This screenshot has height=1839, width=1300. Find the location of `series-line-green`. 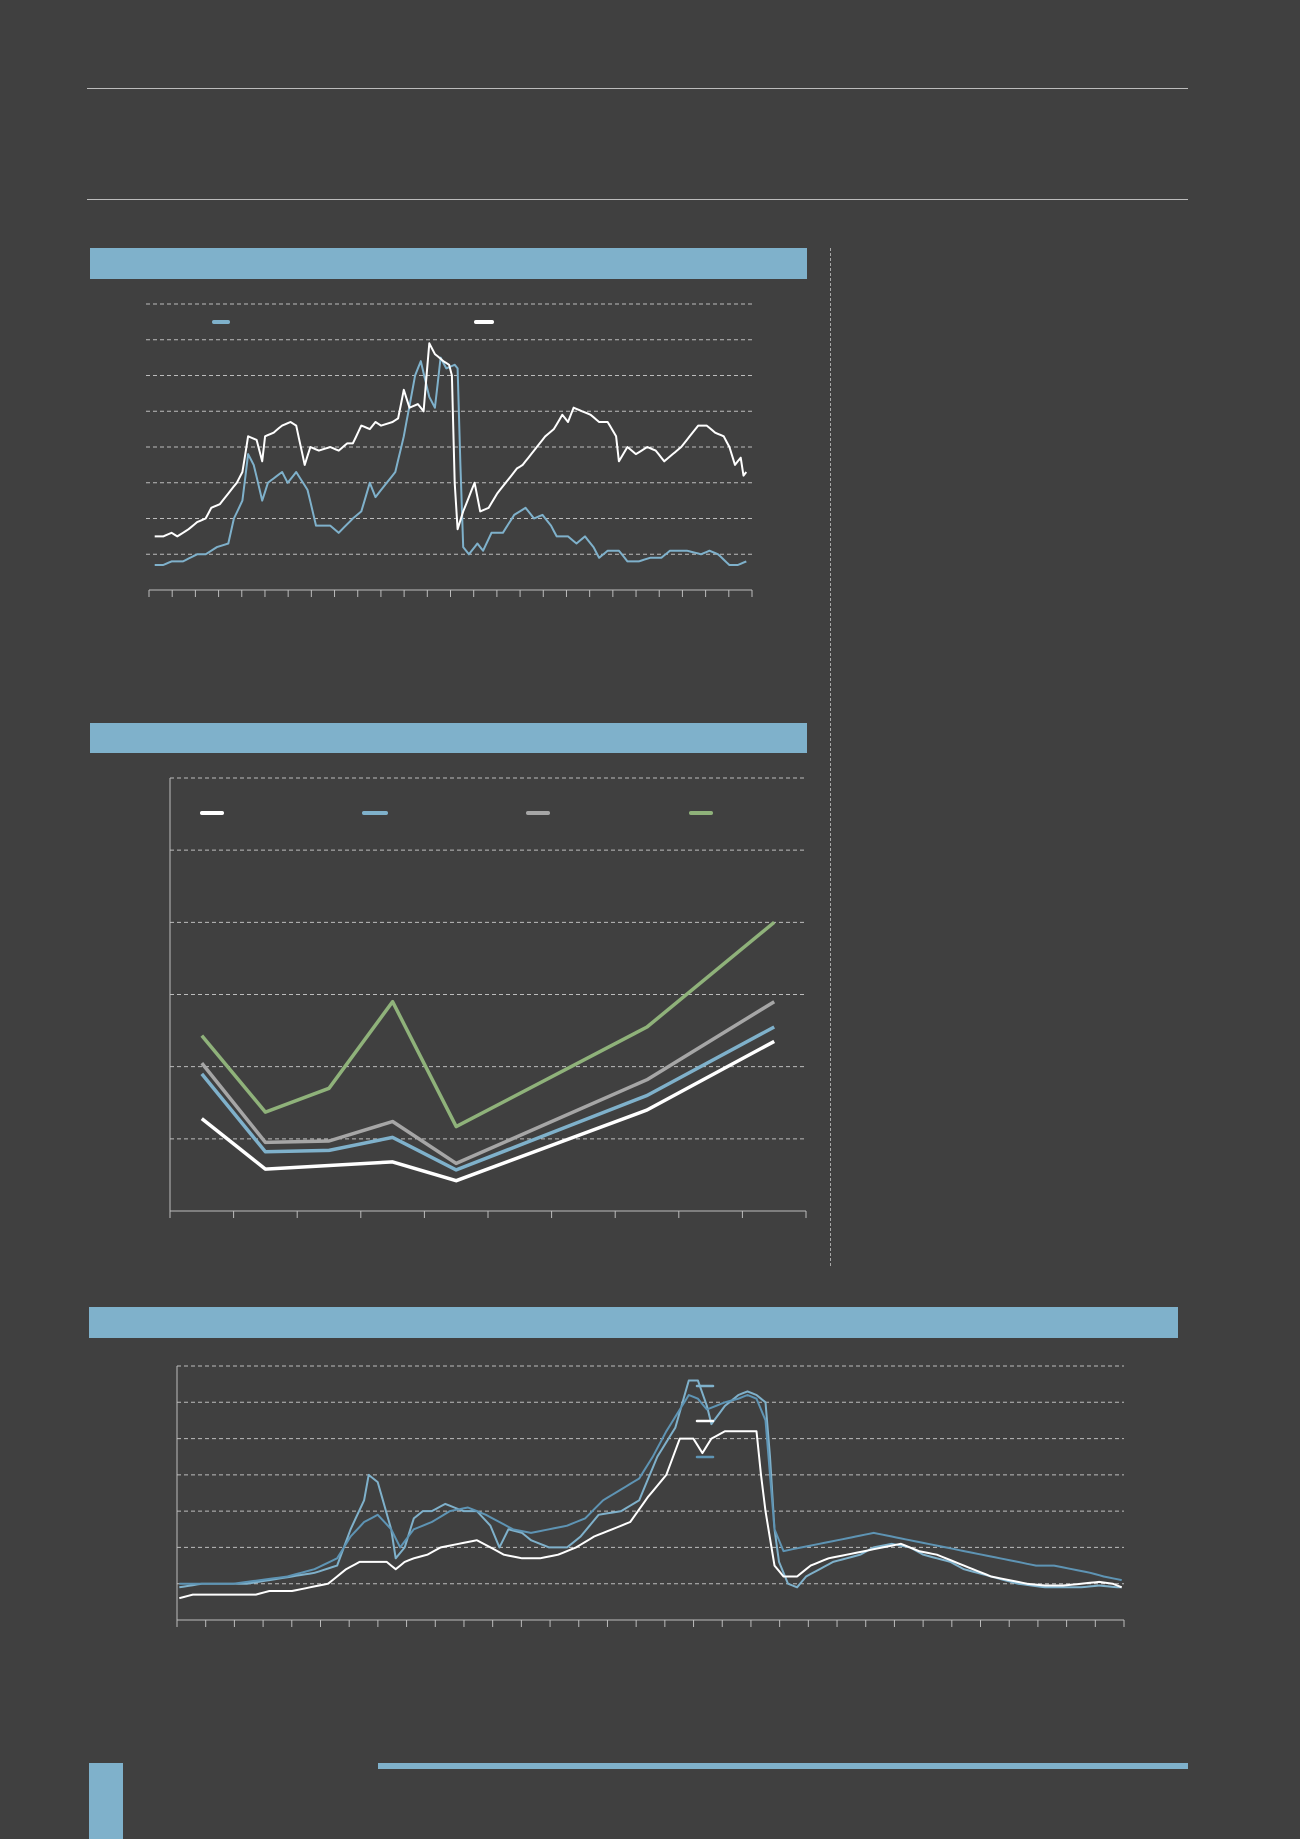

series-line-green is located at coordinates (488, 1024).